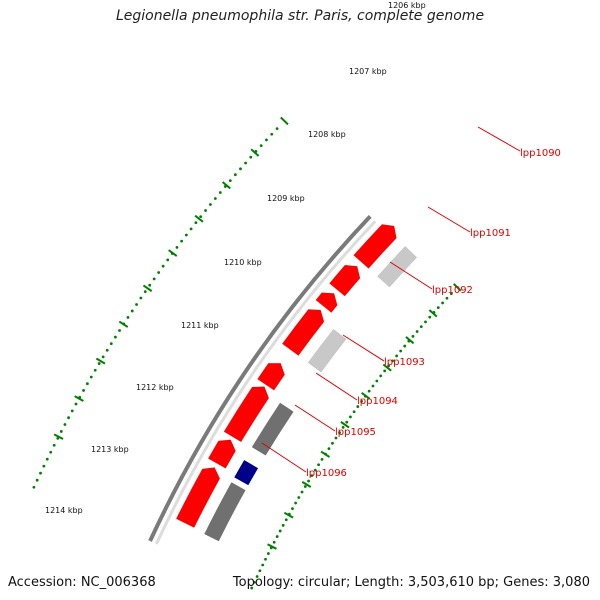  I want to click on gene-label-lpp1093: lpp1093, so click(404, 362).